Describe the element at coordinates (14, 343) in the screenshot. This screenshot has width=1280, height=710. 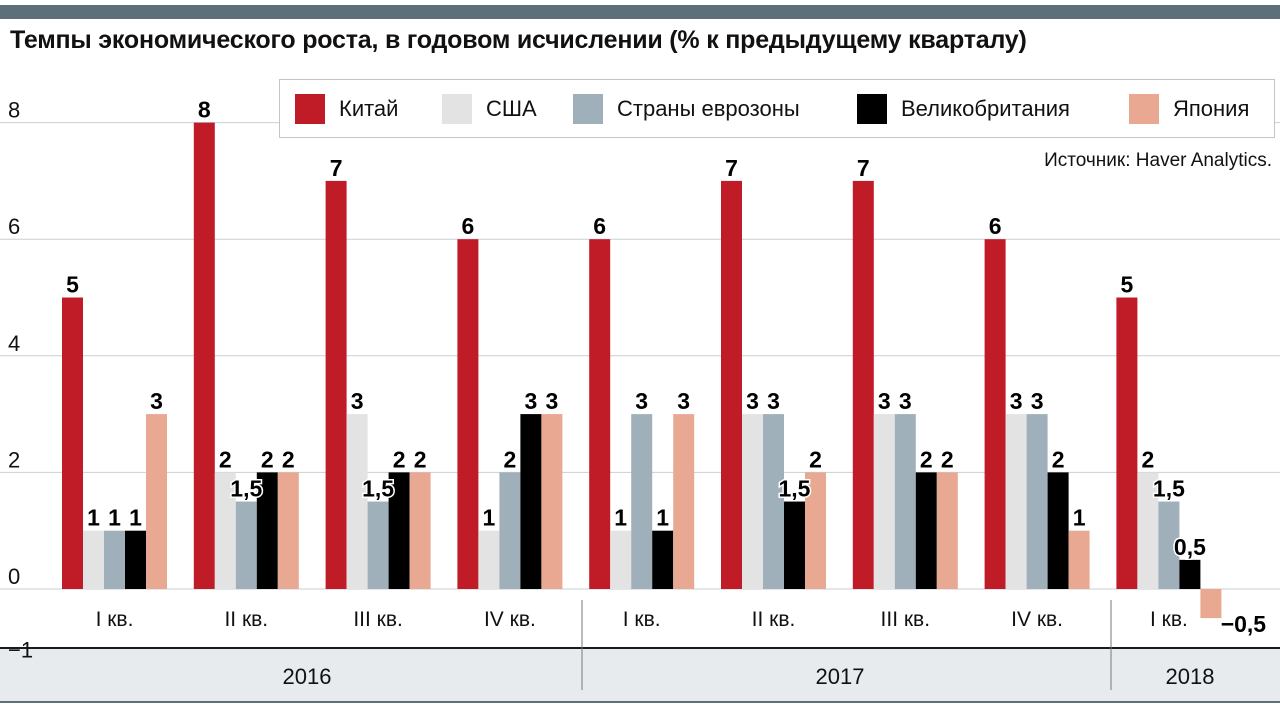
I see `y-tick-label: 4` at that location.